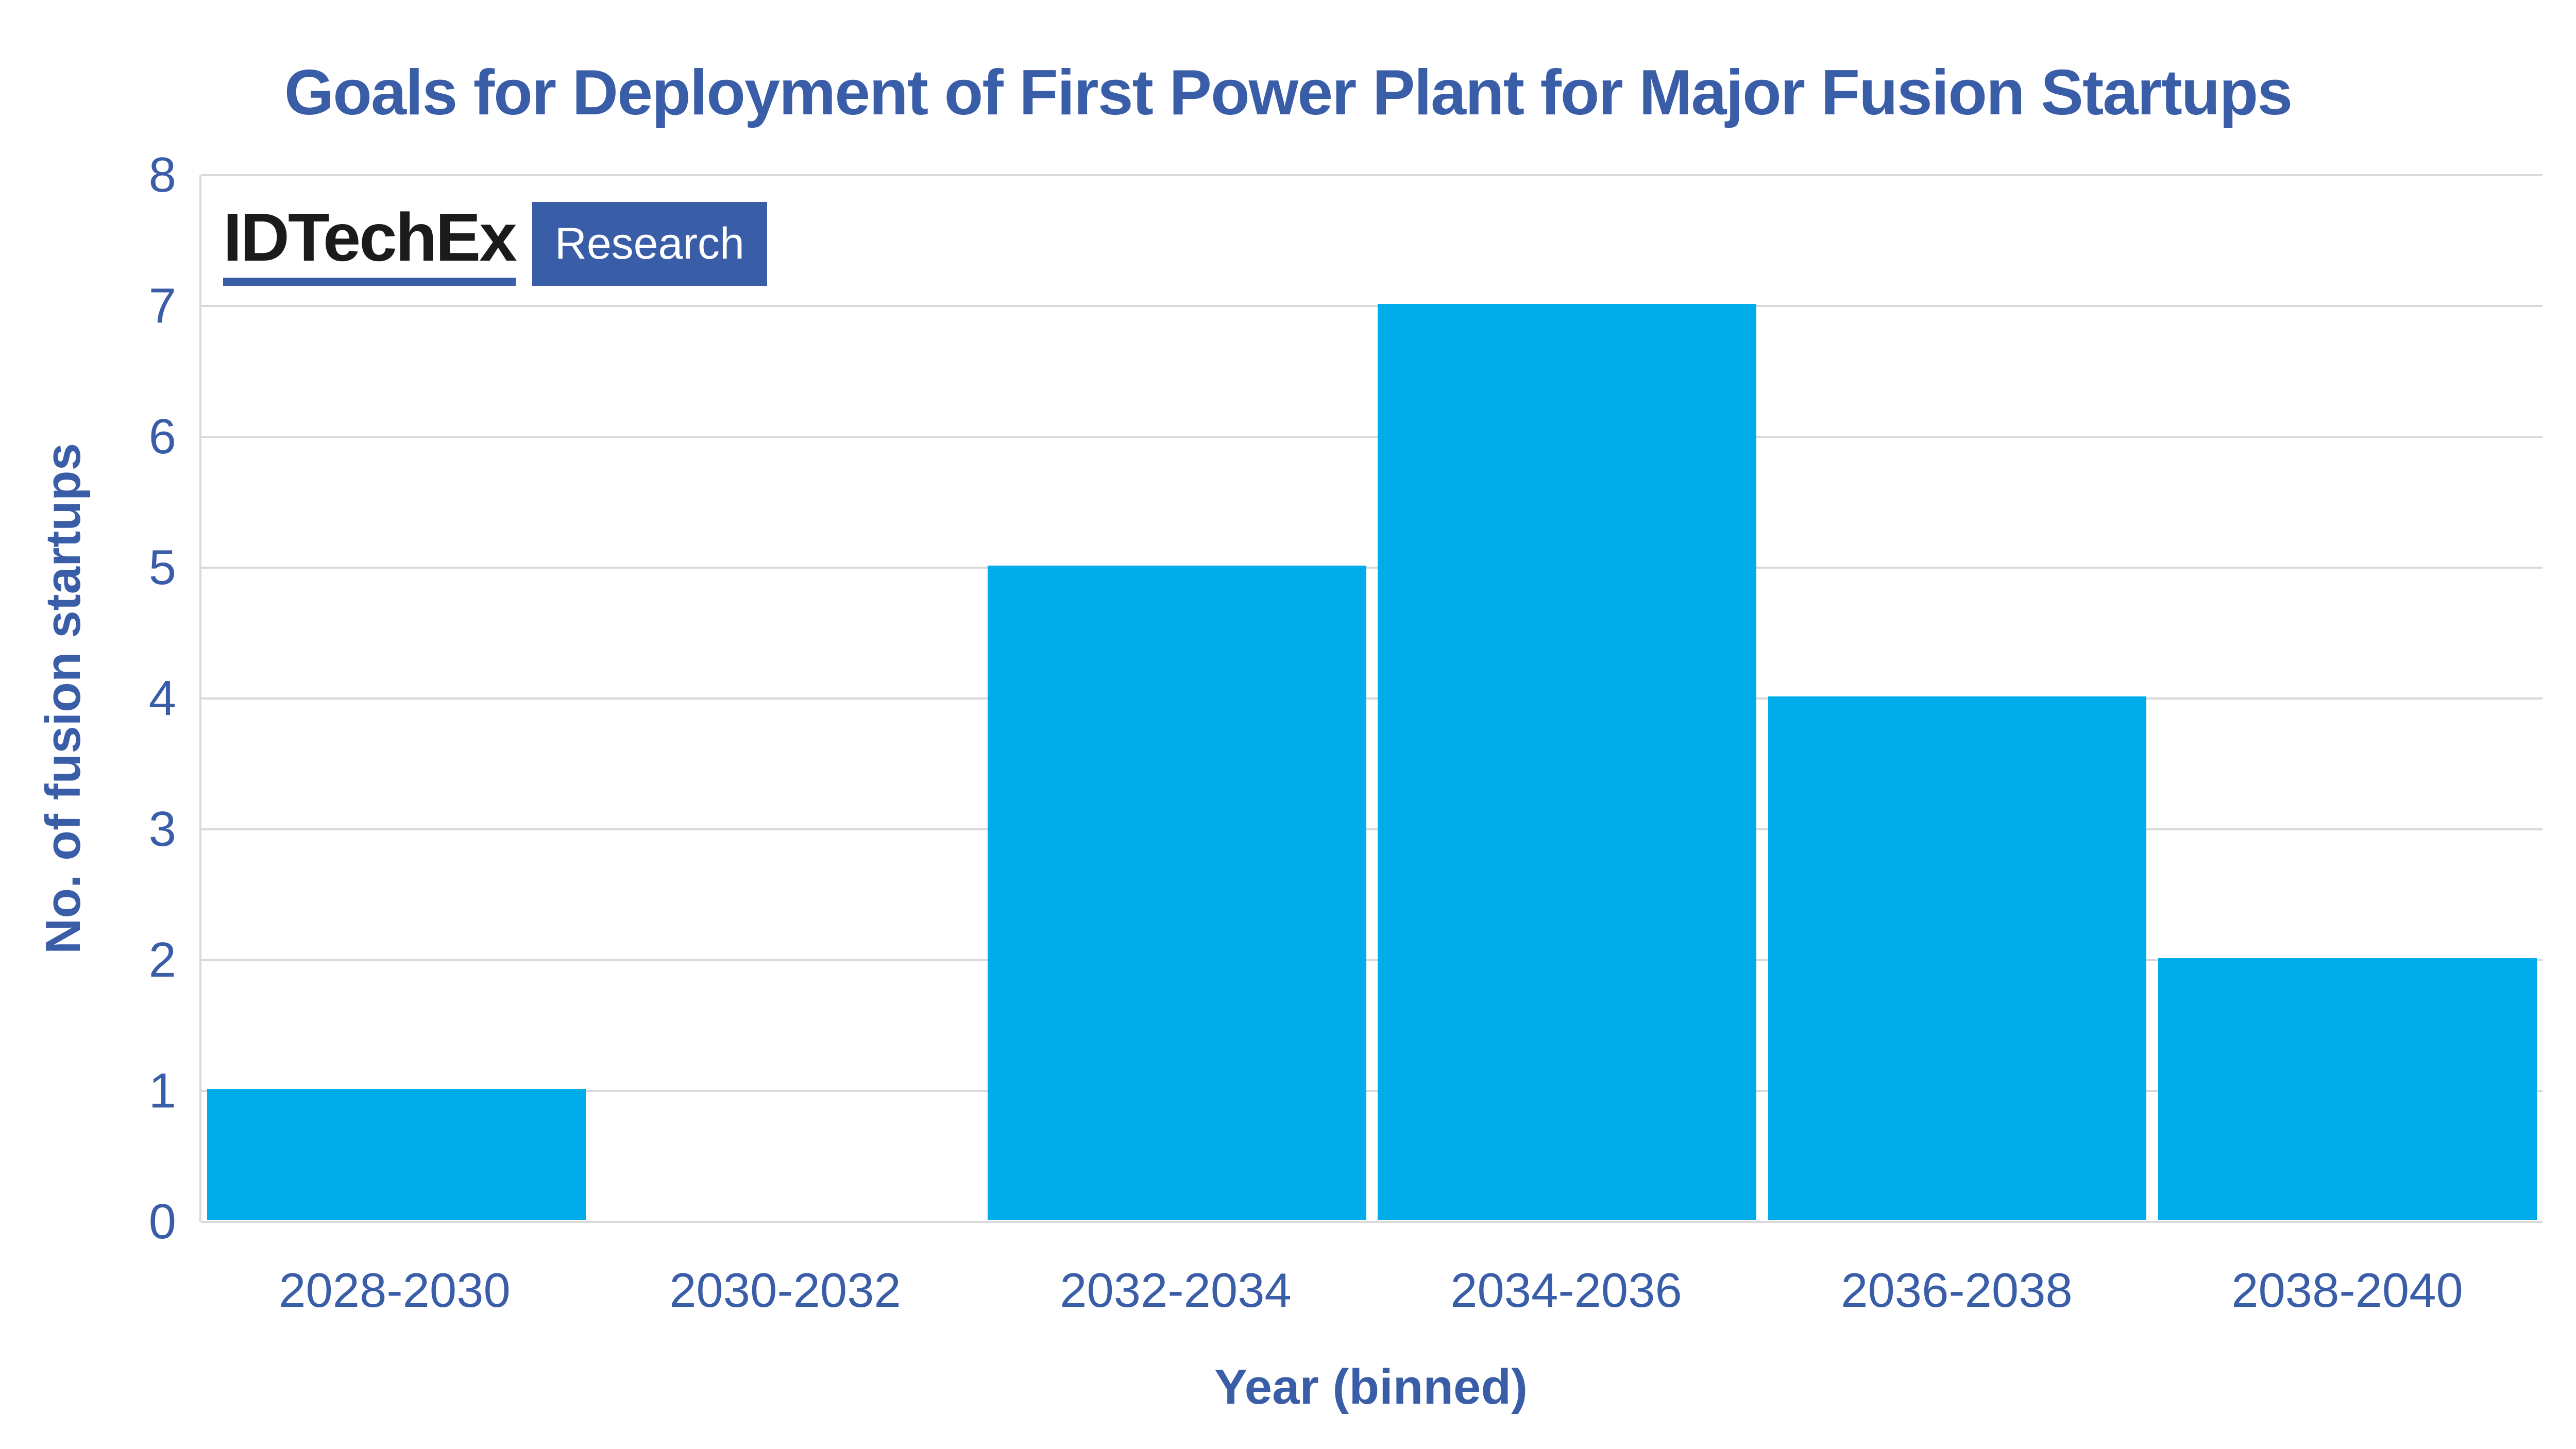 This screenshot has width=2576, height=1449. I want to click on y-tick-3: 3, so click(162, 830).